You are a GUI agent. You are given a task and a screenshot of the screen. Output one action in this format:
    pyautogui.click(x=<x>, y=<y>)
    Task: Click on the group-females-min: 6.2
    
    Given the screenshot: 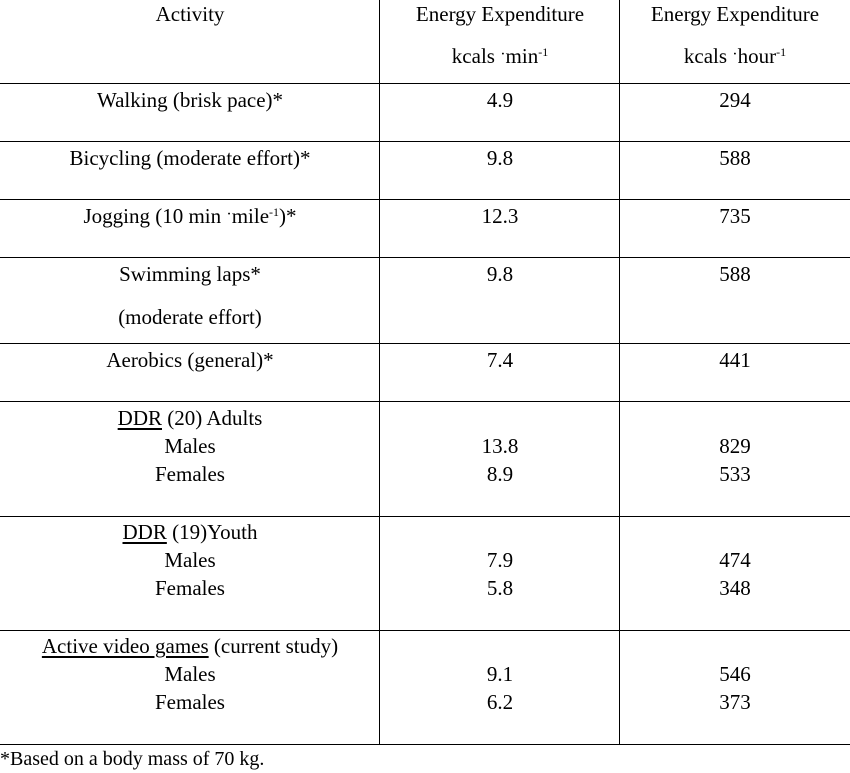 What is the action you would take?
    pyautogui.click(x=500, y=702)
    